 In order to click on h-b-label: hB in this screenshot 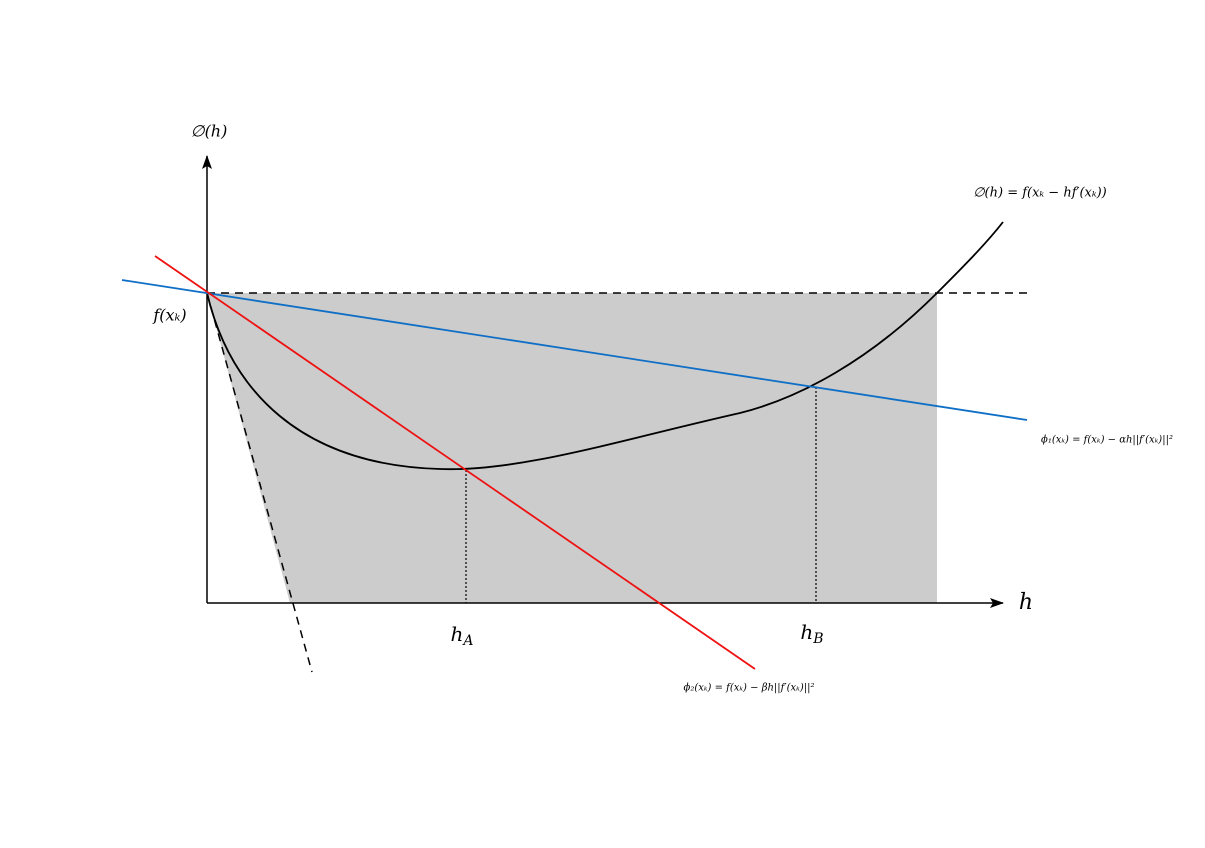, I will do `click(811, 634)`.